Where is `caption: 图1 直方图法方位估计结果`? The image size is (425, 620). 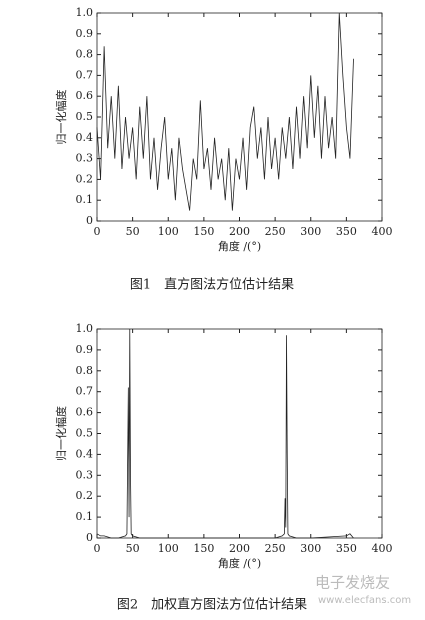 caption: 图1 直方图法方位估计结果 is located at coordinates (212, 285).